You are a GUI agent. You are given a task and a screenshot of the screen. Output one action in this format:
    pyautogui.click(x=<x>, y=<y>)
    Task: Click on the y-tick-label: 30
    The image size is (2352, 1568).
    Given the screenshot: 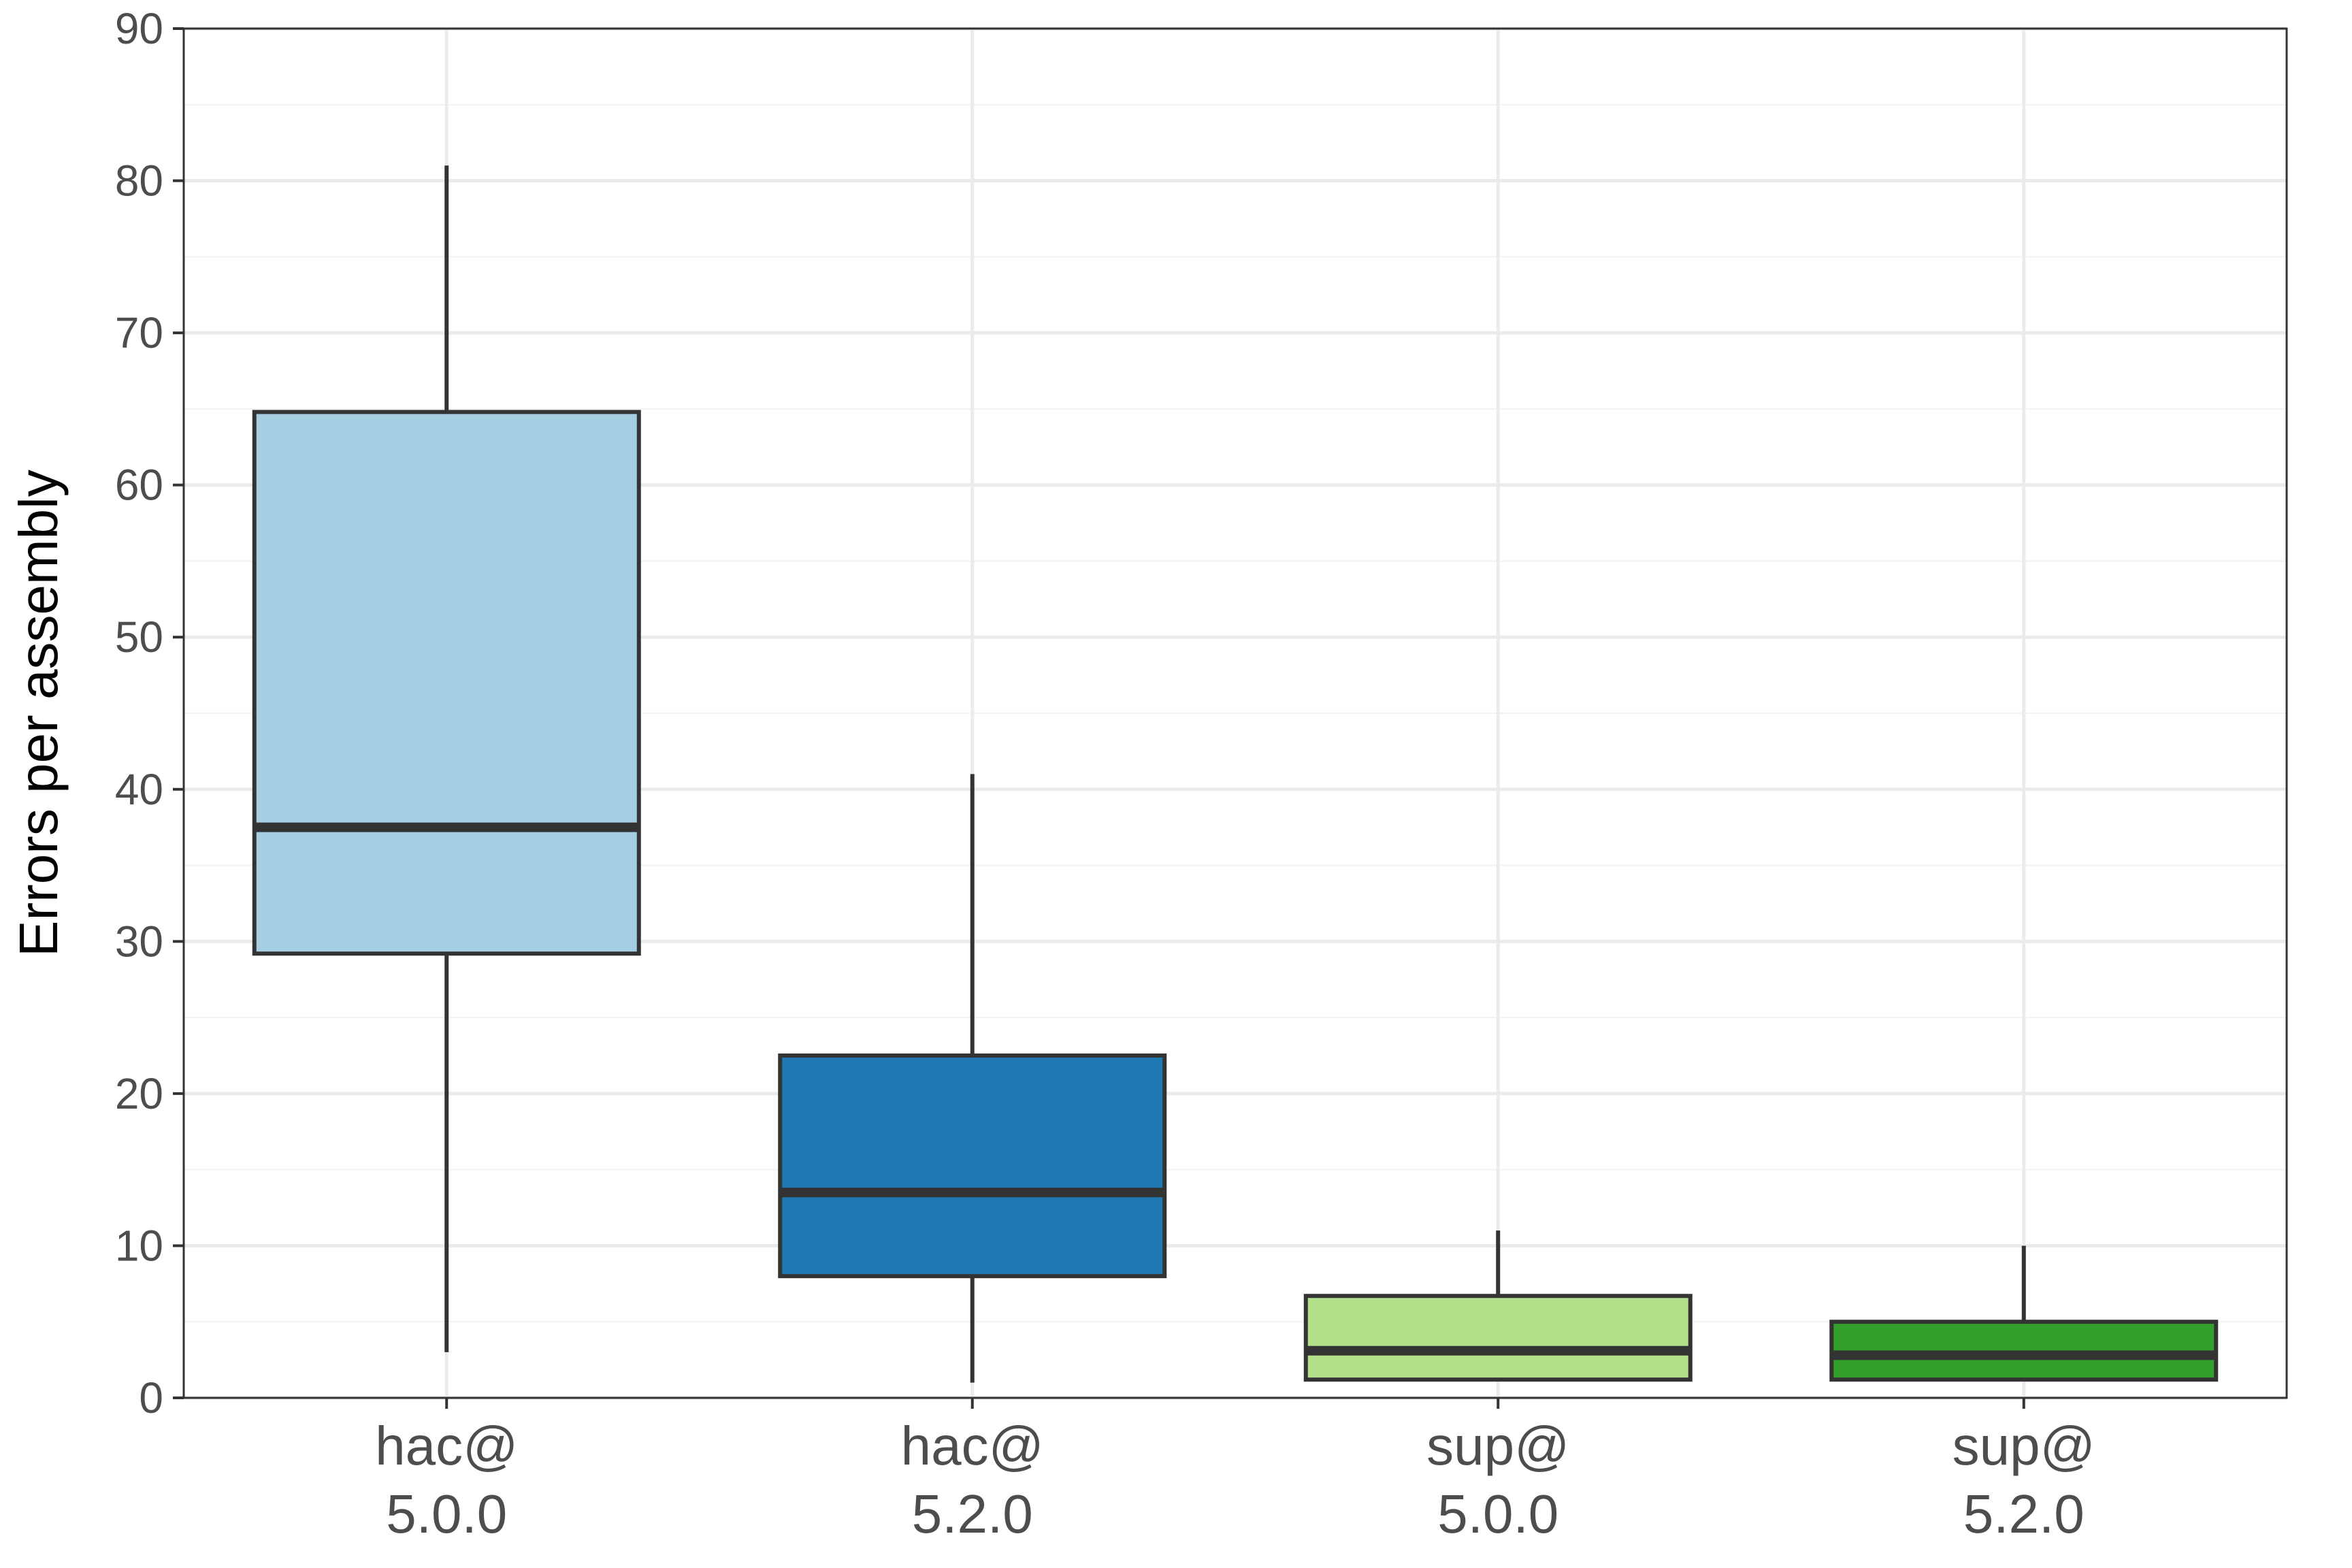 What is the action you would take?
    pyautogui.click(x=139, y=942)
    